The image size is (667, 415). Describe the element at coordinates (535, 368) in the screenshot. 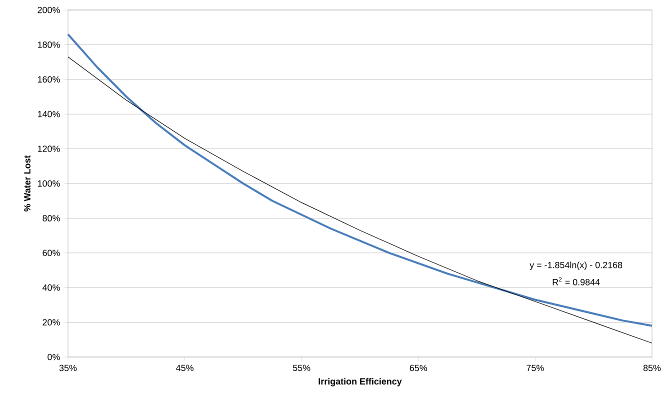

I see `x-tick-label: 75%` at that location.